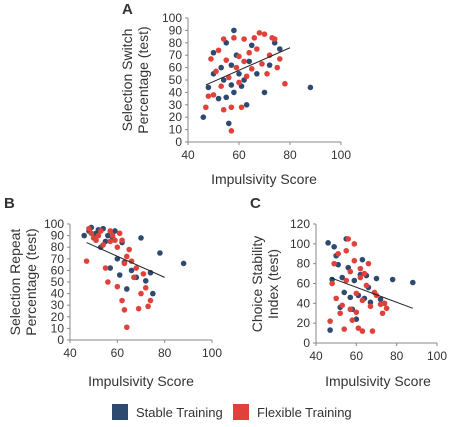 The width and height of the screenshot is (474, 427). Describe the element at coordinates (304, 284) in the screenshot. I see `y-tick-label: 60` at that location.